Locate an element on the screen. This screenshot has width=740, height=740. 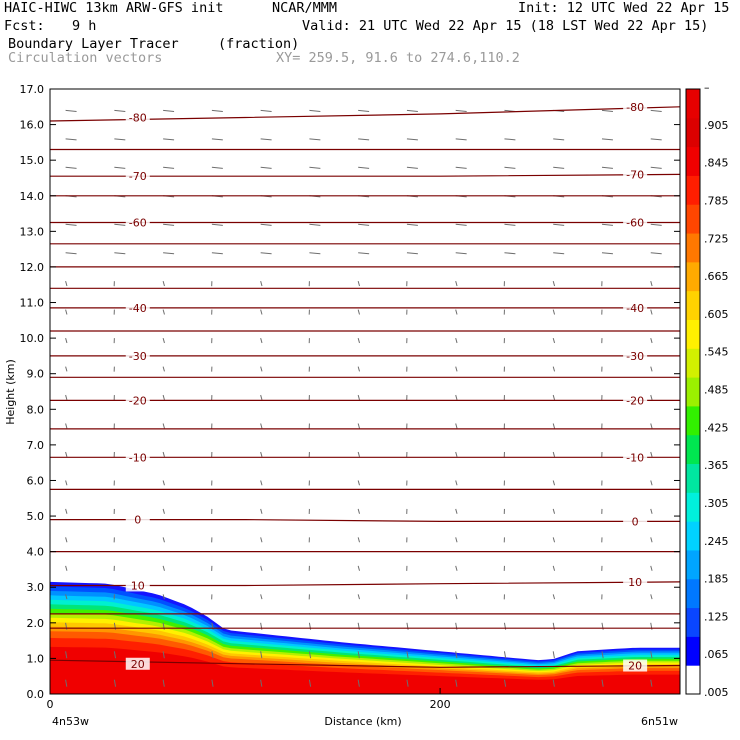
isotherm-label: 10 is located at coordinates (635, 582).